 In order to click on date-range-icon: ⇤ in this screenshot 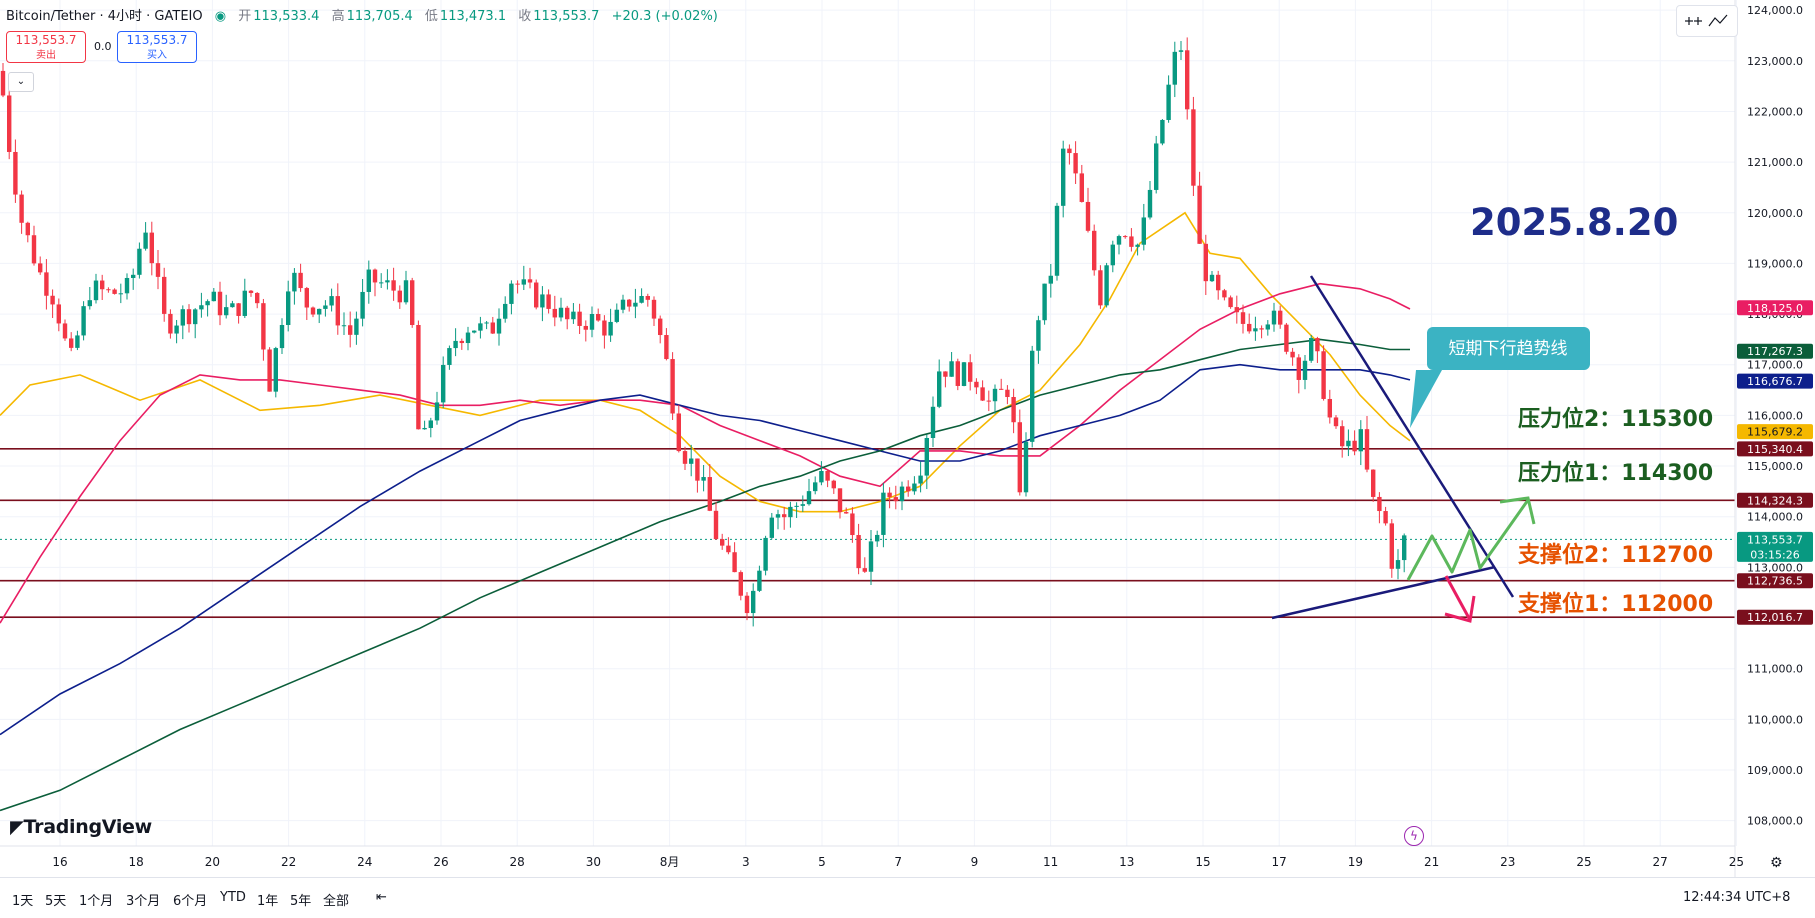, I will do `click(381, 897)`.